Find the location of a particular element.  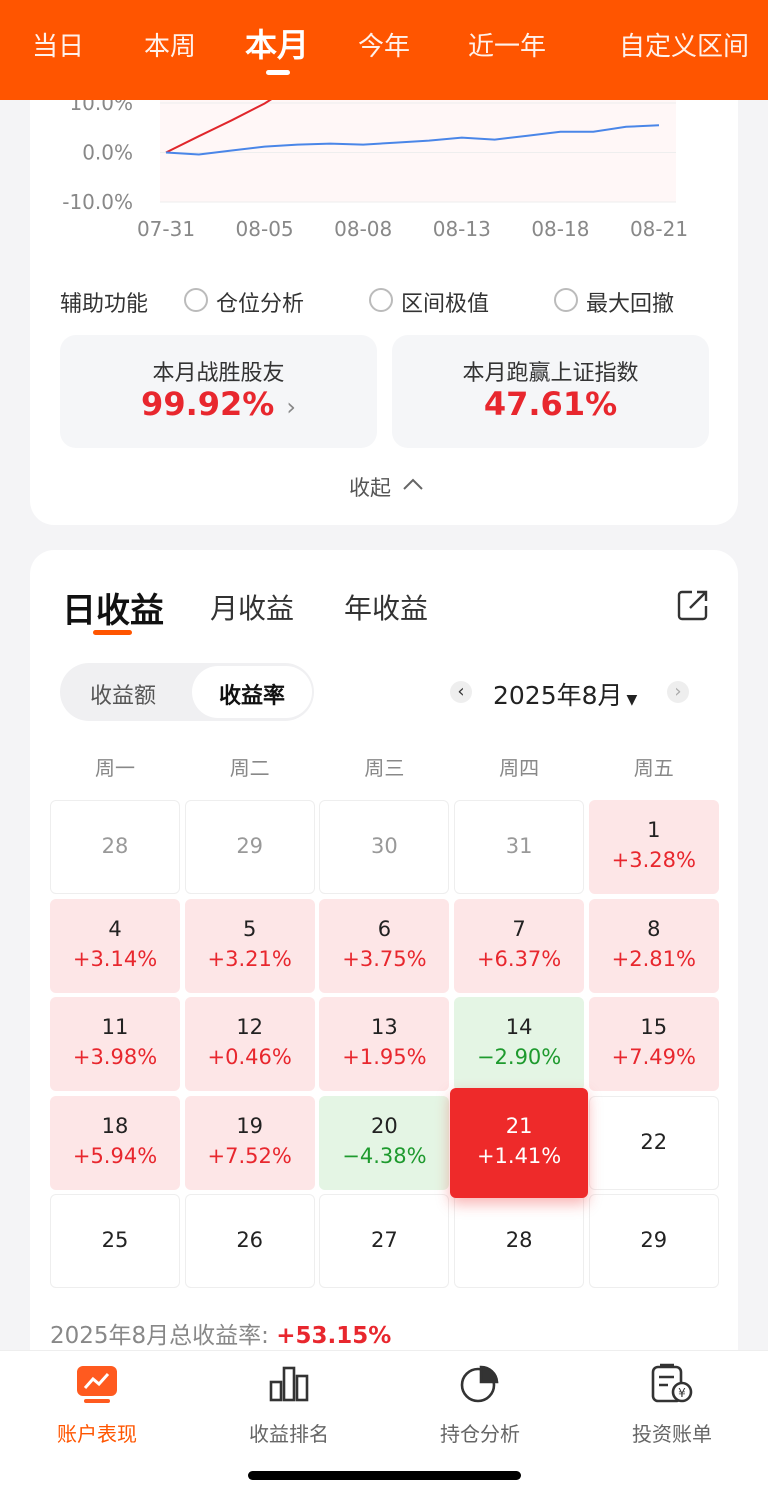

cell-content: 27 is located at coordinates (384, 1240).